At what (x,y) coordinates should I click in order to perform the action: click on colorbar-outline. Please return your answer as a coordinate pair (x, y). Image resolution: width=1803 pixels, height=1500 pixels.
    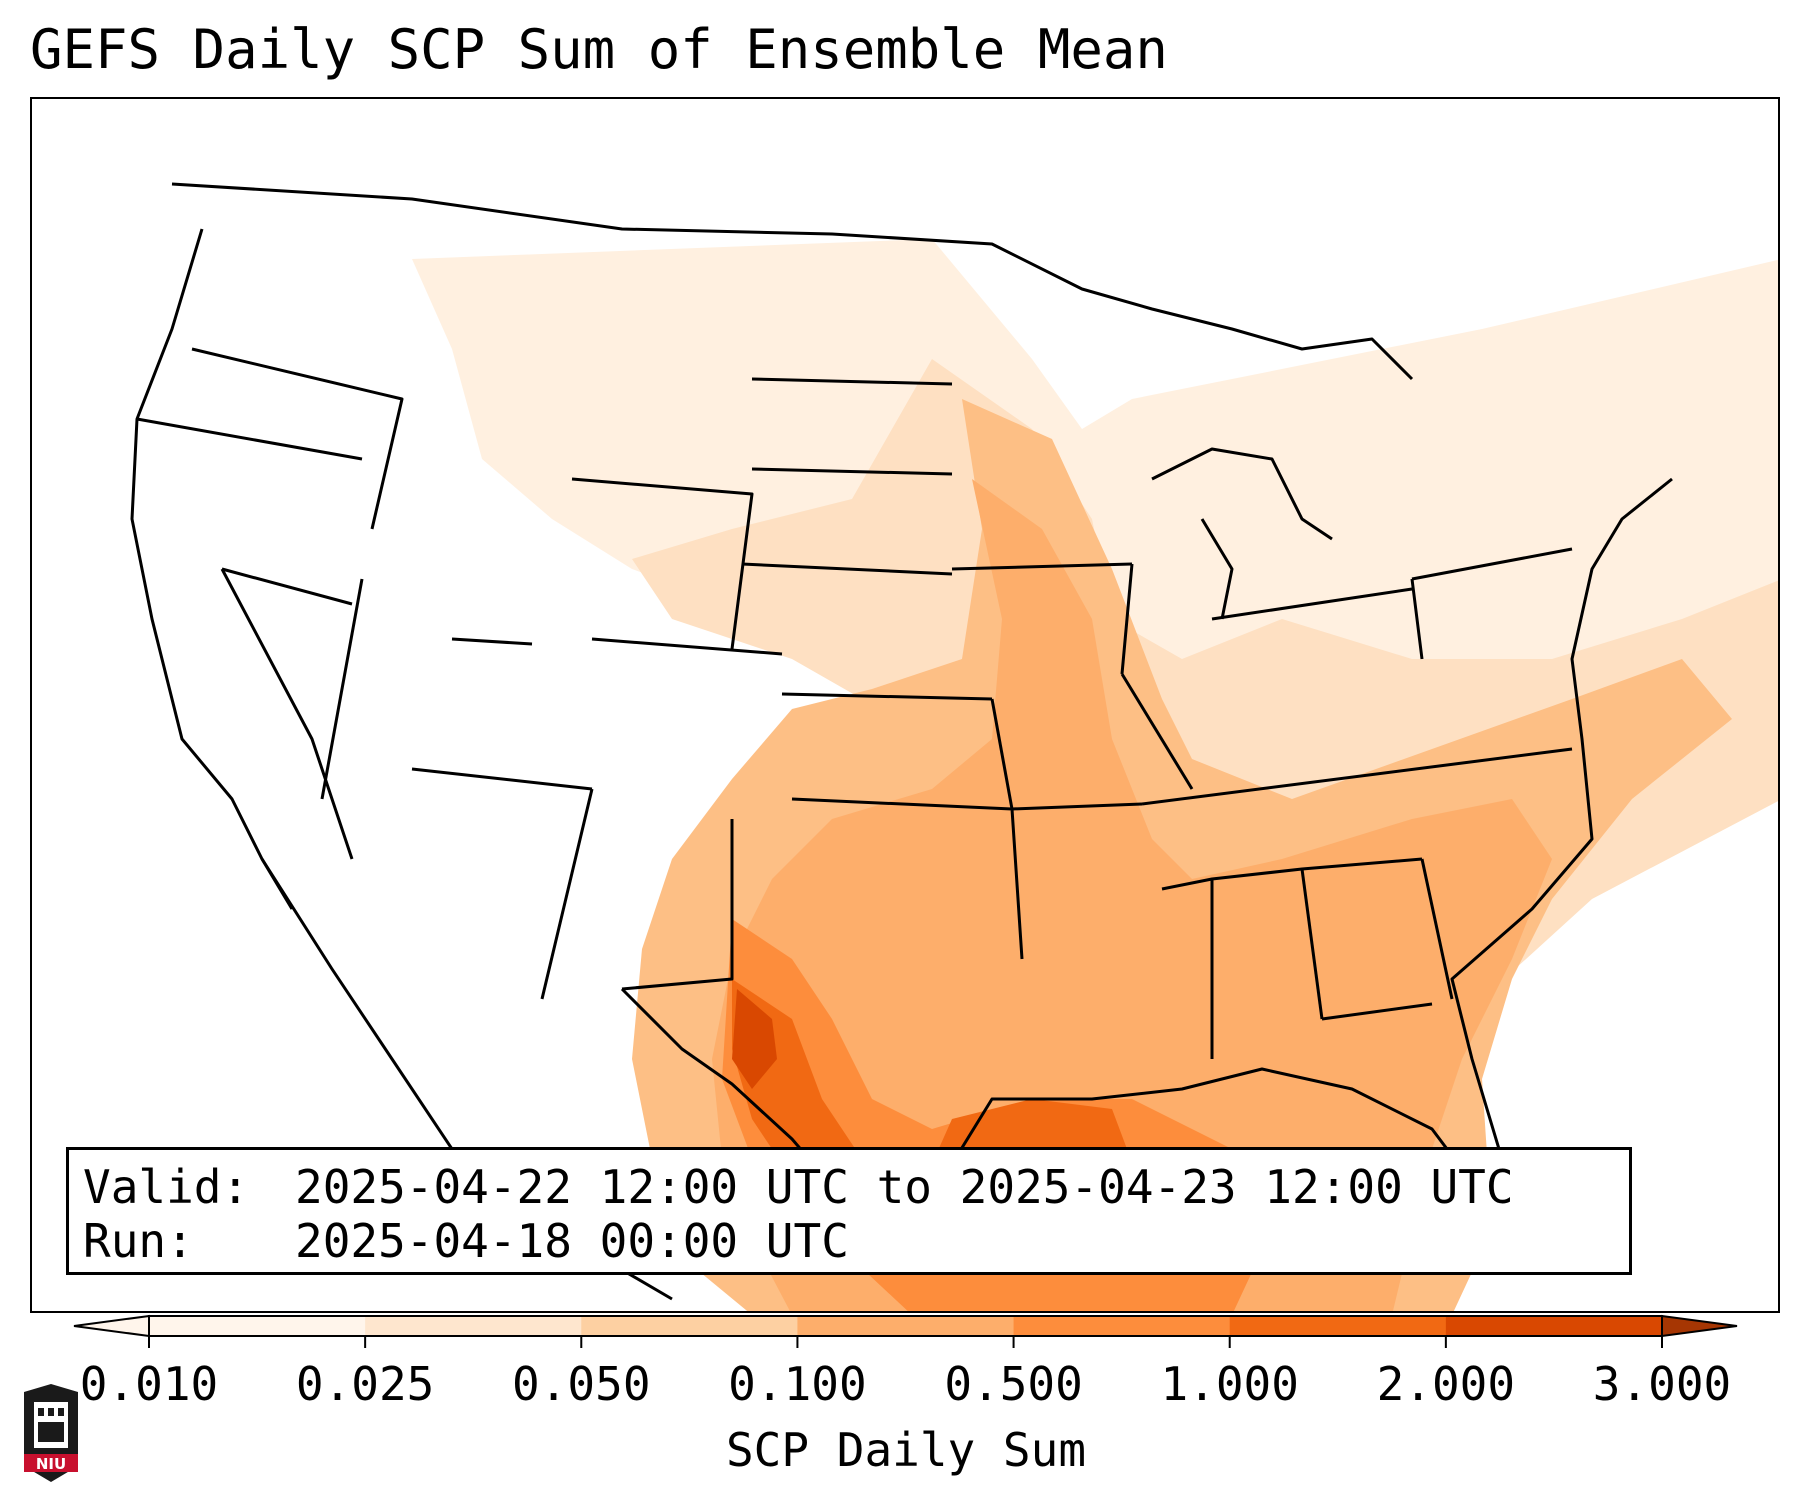
    Looking at the image, I should click on (905, 1326).